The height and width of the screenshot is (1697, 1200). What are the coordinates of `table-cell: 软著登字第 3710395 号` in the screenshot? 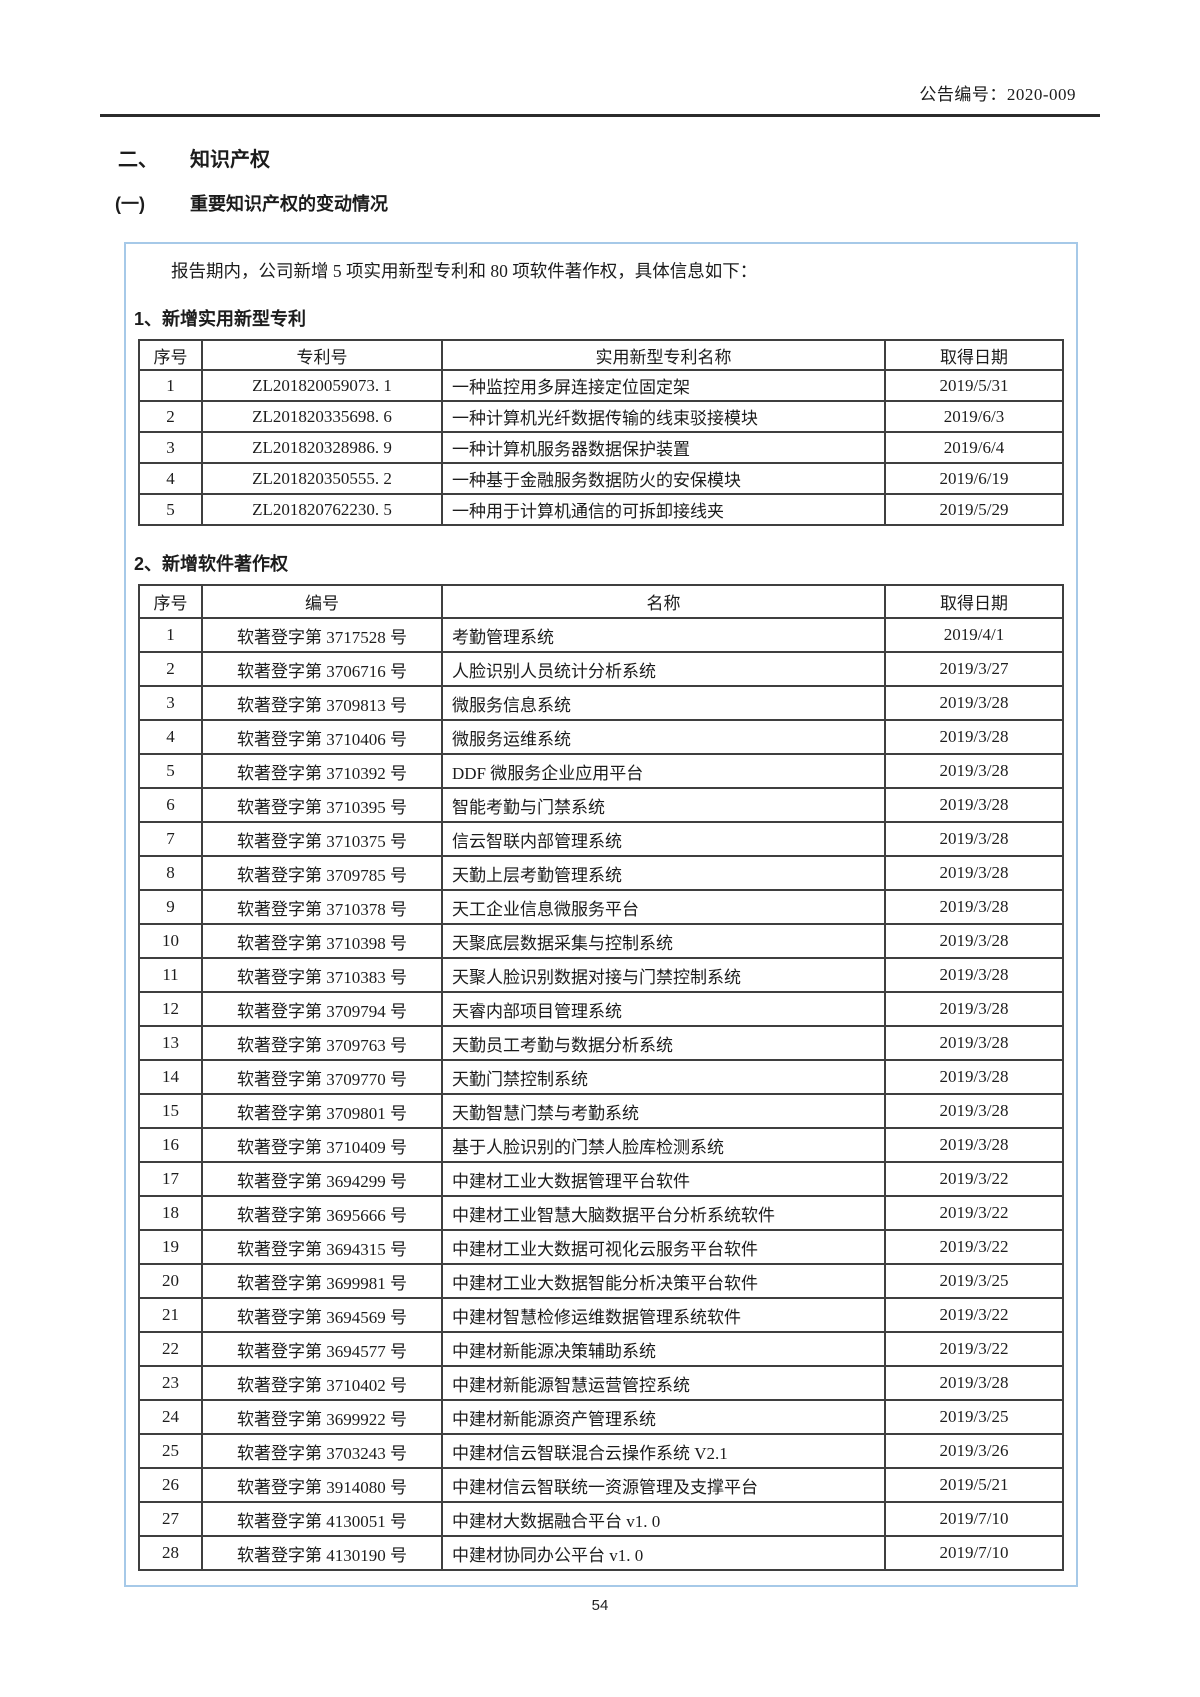 It's located at (322, 805).